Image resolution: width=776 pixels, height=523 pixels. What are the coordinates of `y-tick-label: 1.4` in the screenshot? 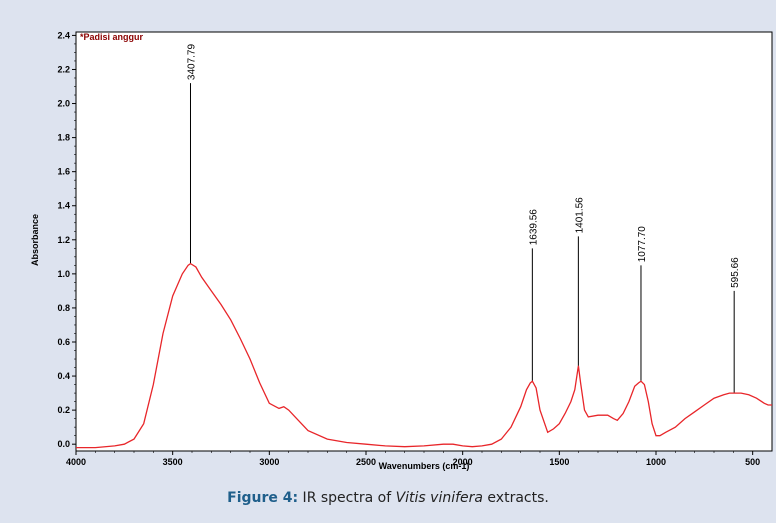 It's located at (63, 206).